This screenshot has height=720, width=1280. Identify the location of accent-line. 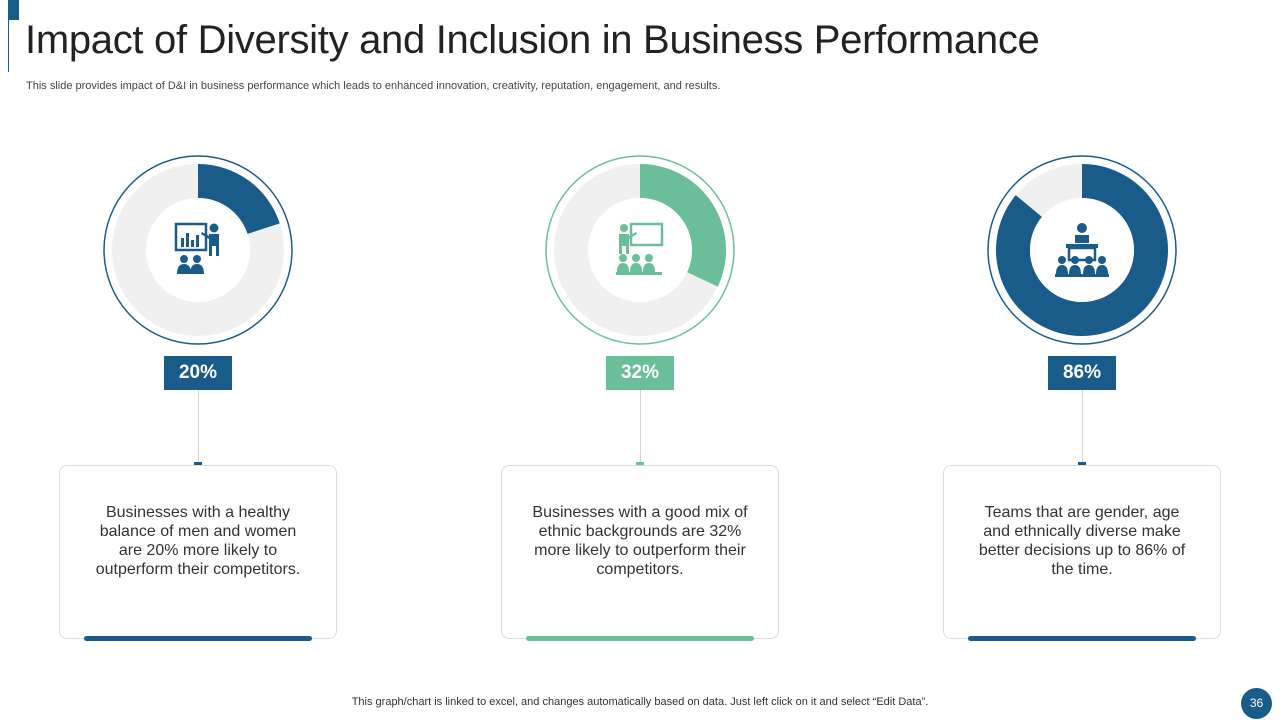
(8, 36).